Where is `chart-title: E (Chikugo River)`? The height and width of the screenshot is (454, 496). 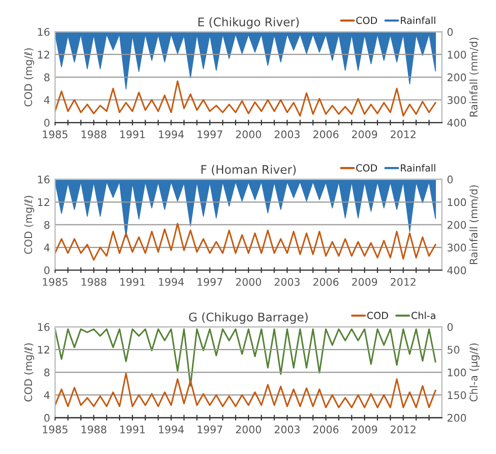 chart-title: E (Chikugo River) is located at coordinates (248, 23).